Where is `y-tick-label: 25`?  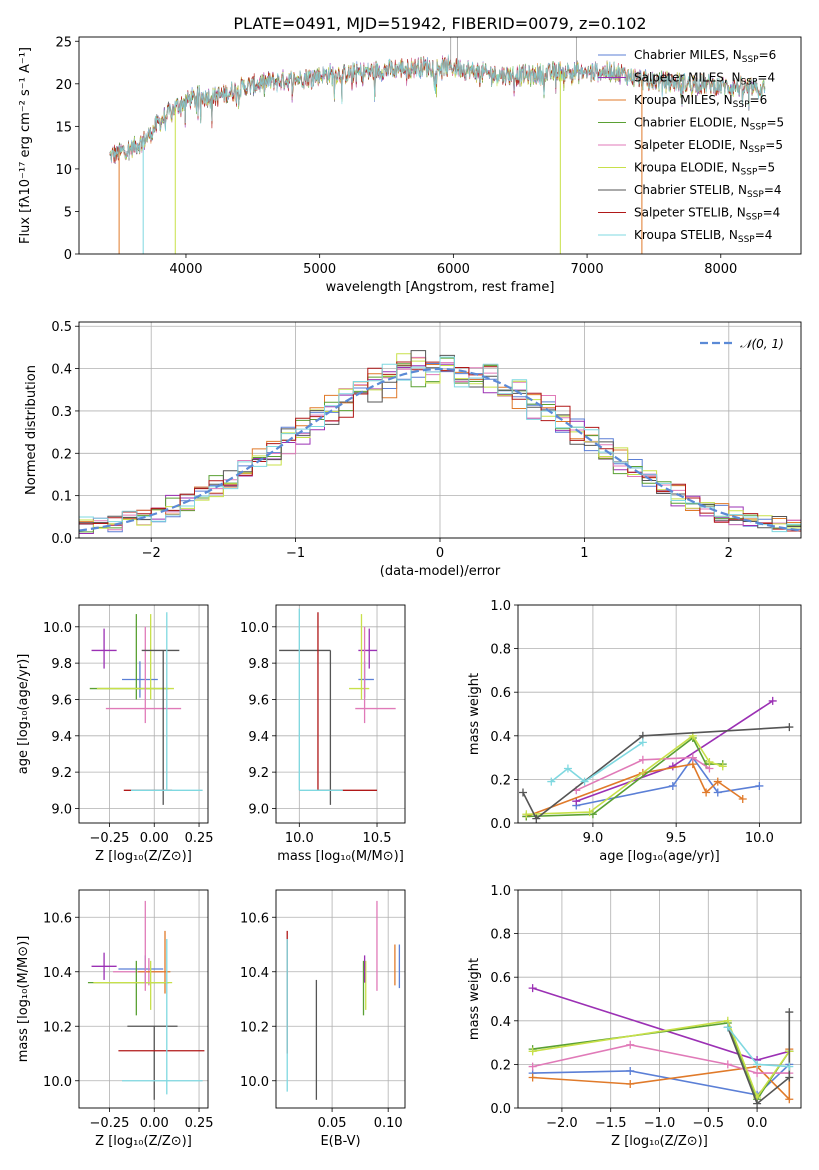 y-tick-label: 25 is located at coordinates (63, 42).